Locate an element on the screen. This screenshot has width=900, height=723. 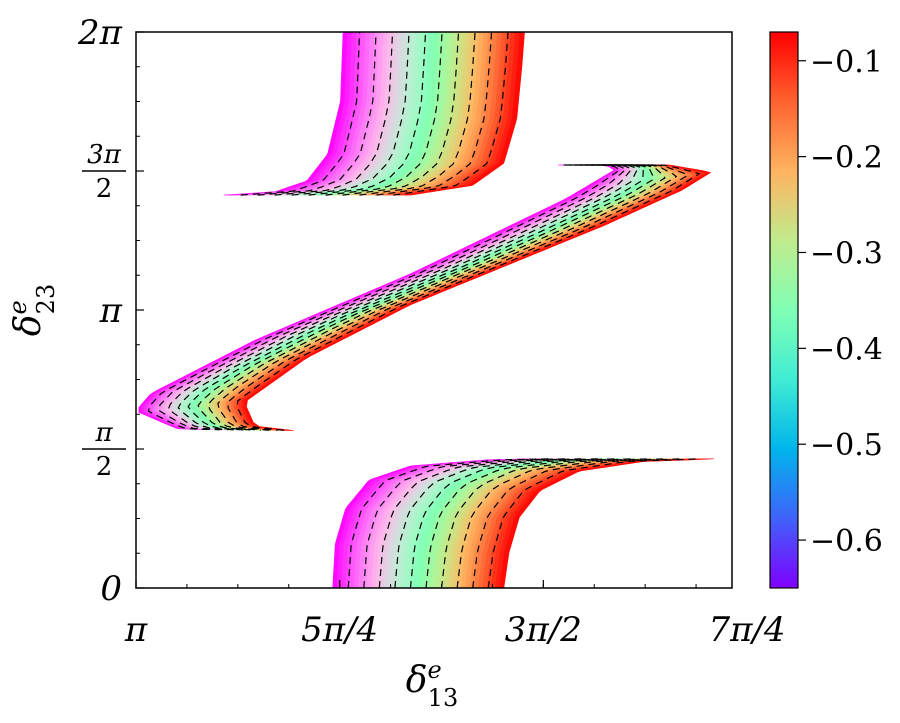
y-axis-label: δe23 is located at coordinates (32, 310).